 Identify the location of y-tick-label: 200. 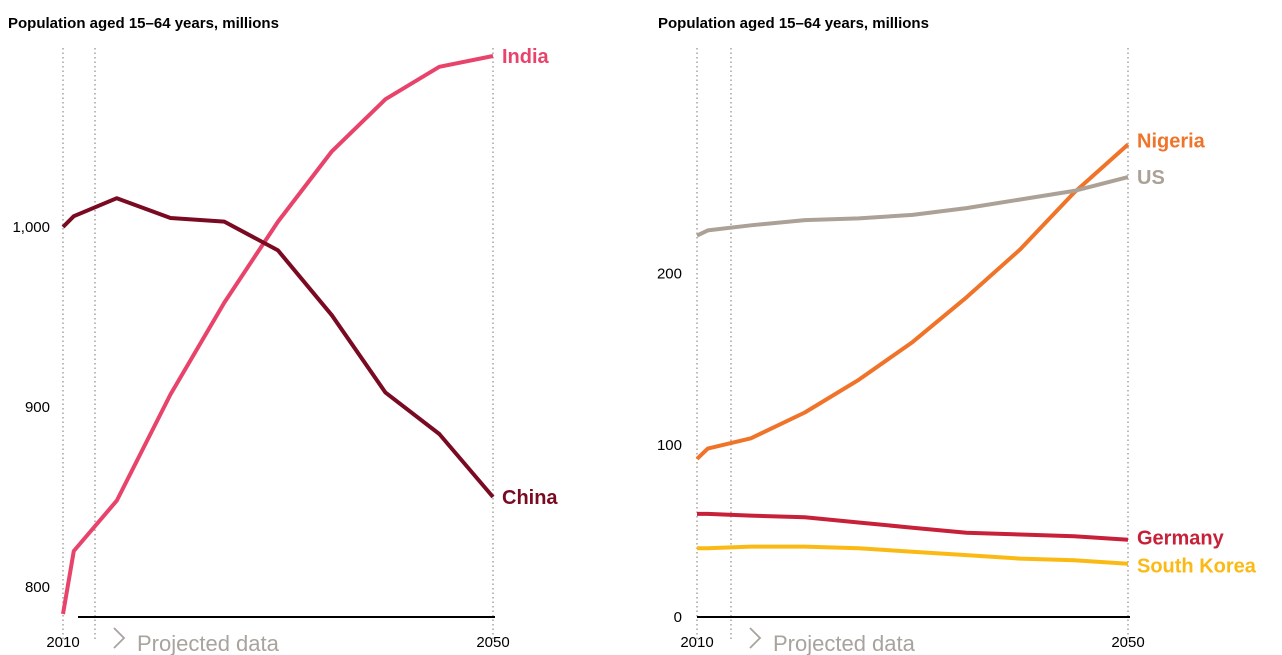
(669, 273).